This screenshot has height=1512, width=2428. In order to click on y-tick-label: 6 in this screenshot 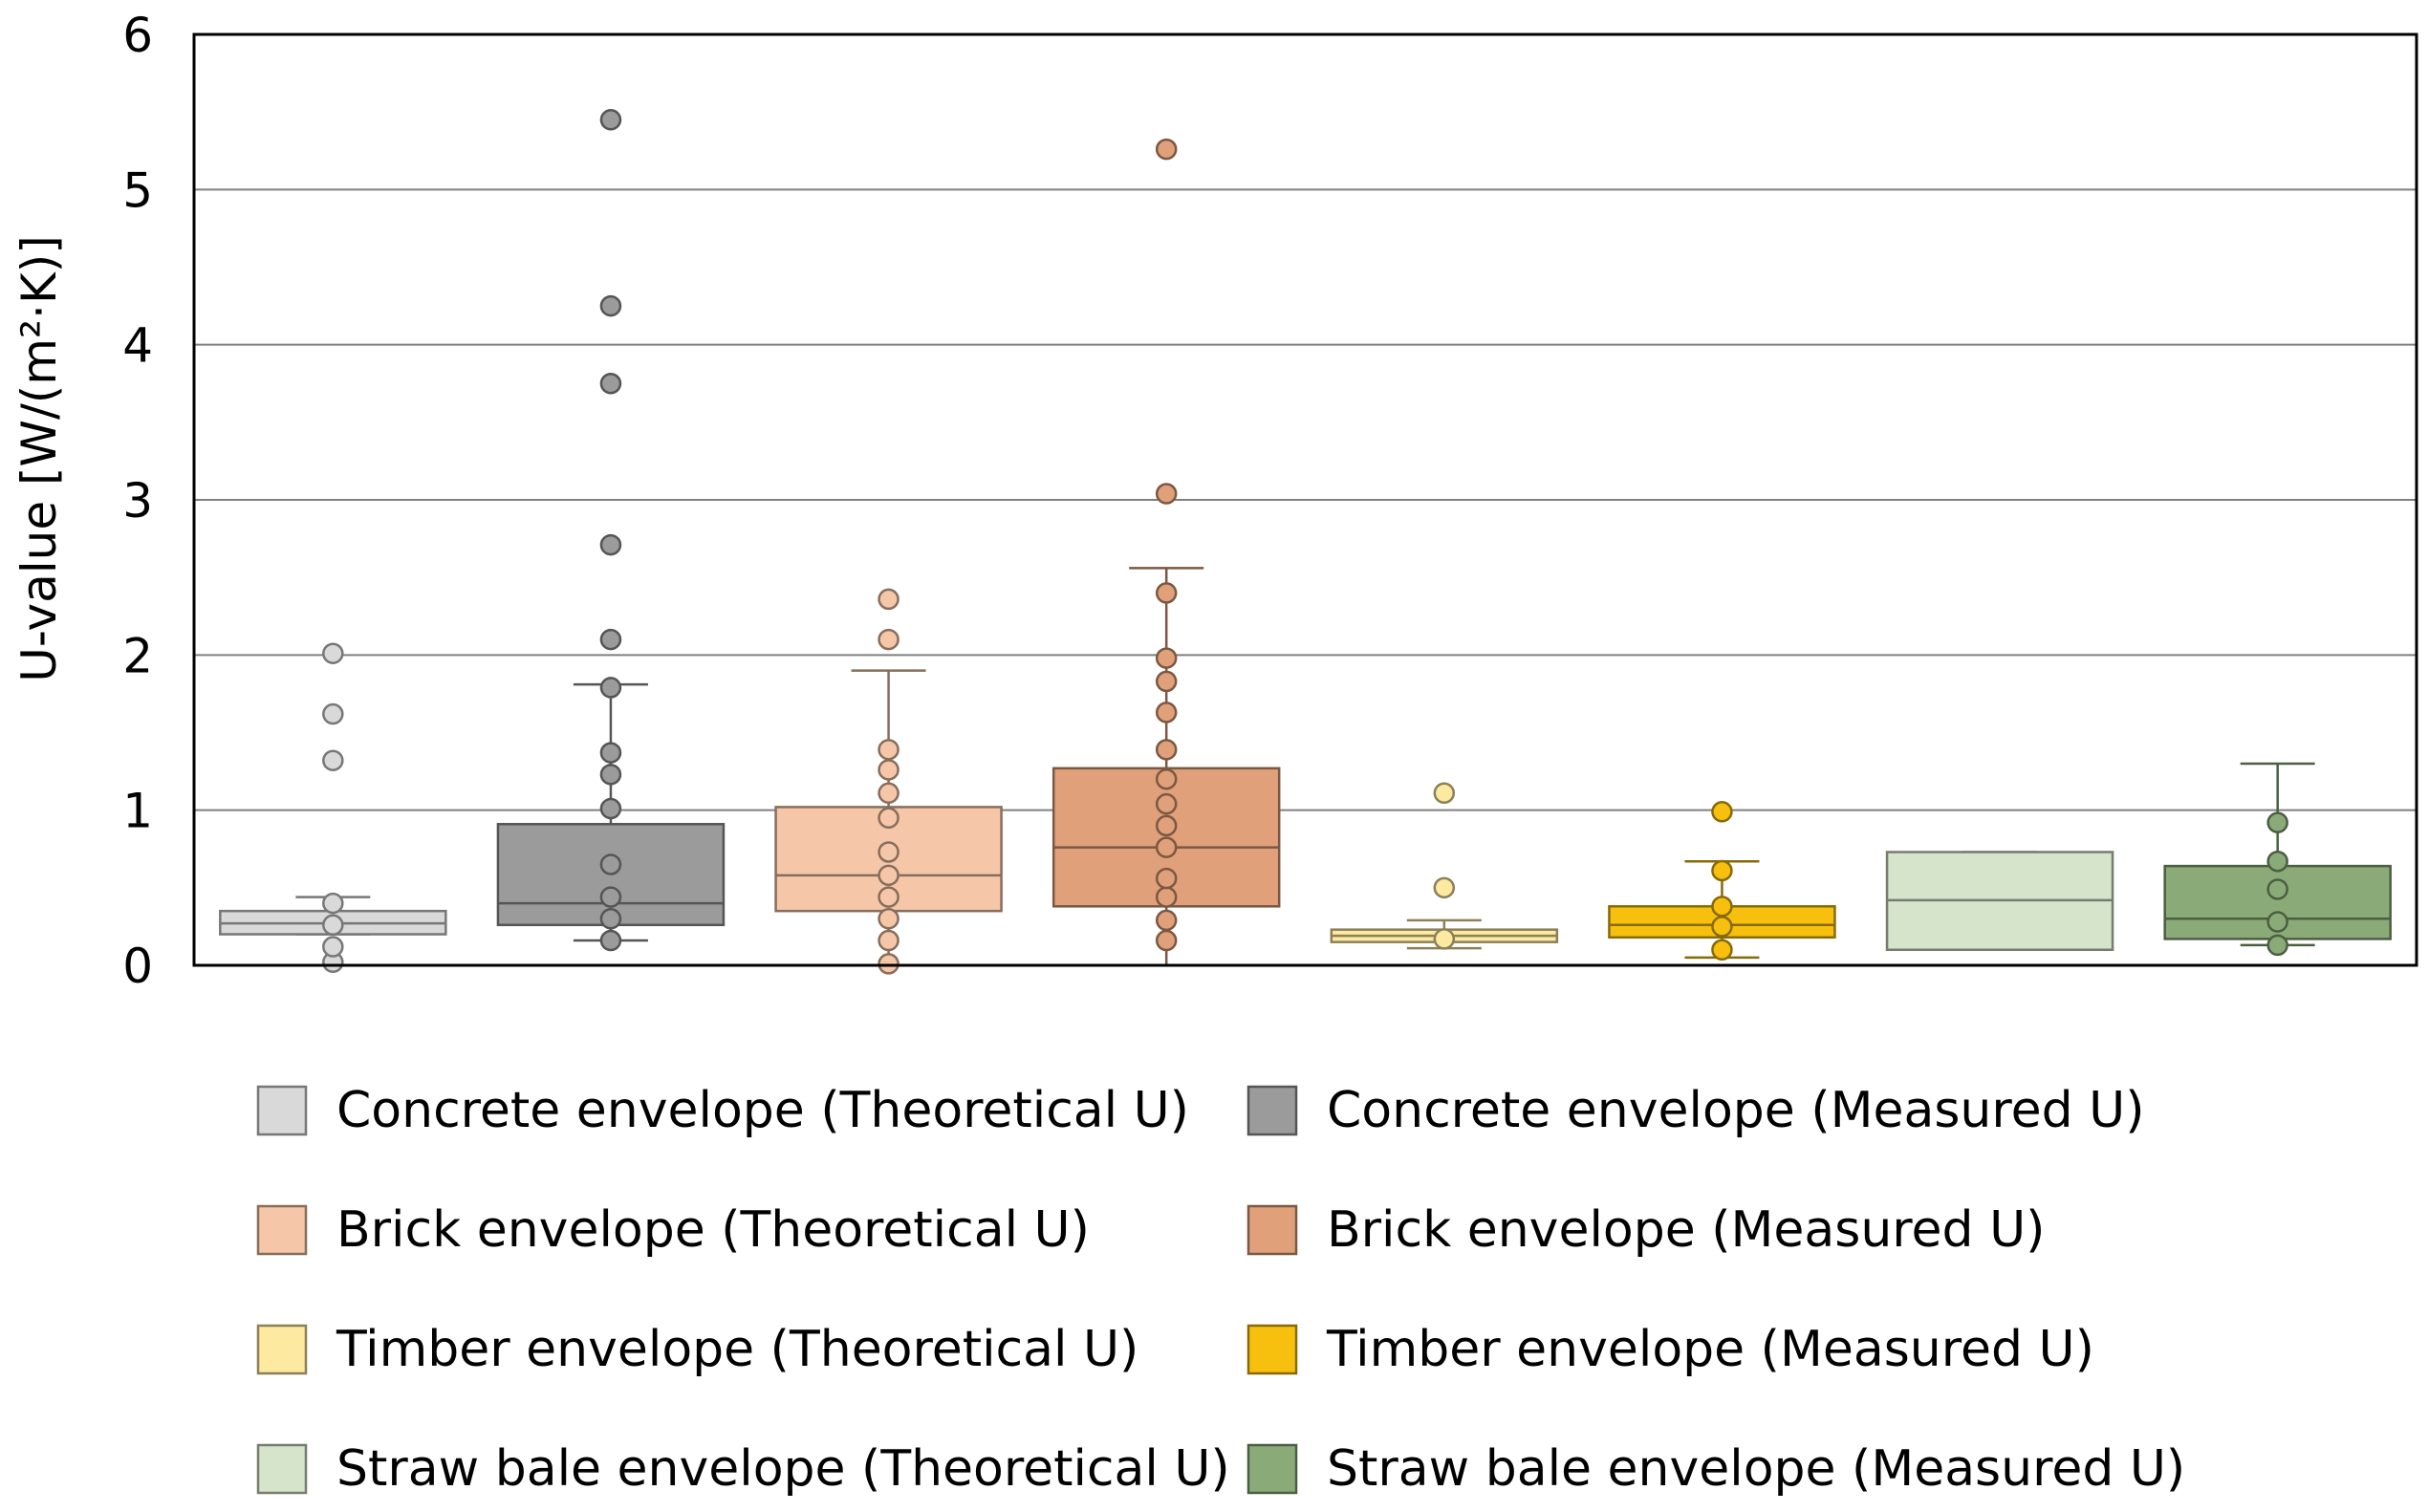, I will do `click(137, 35)`.